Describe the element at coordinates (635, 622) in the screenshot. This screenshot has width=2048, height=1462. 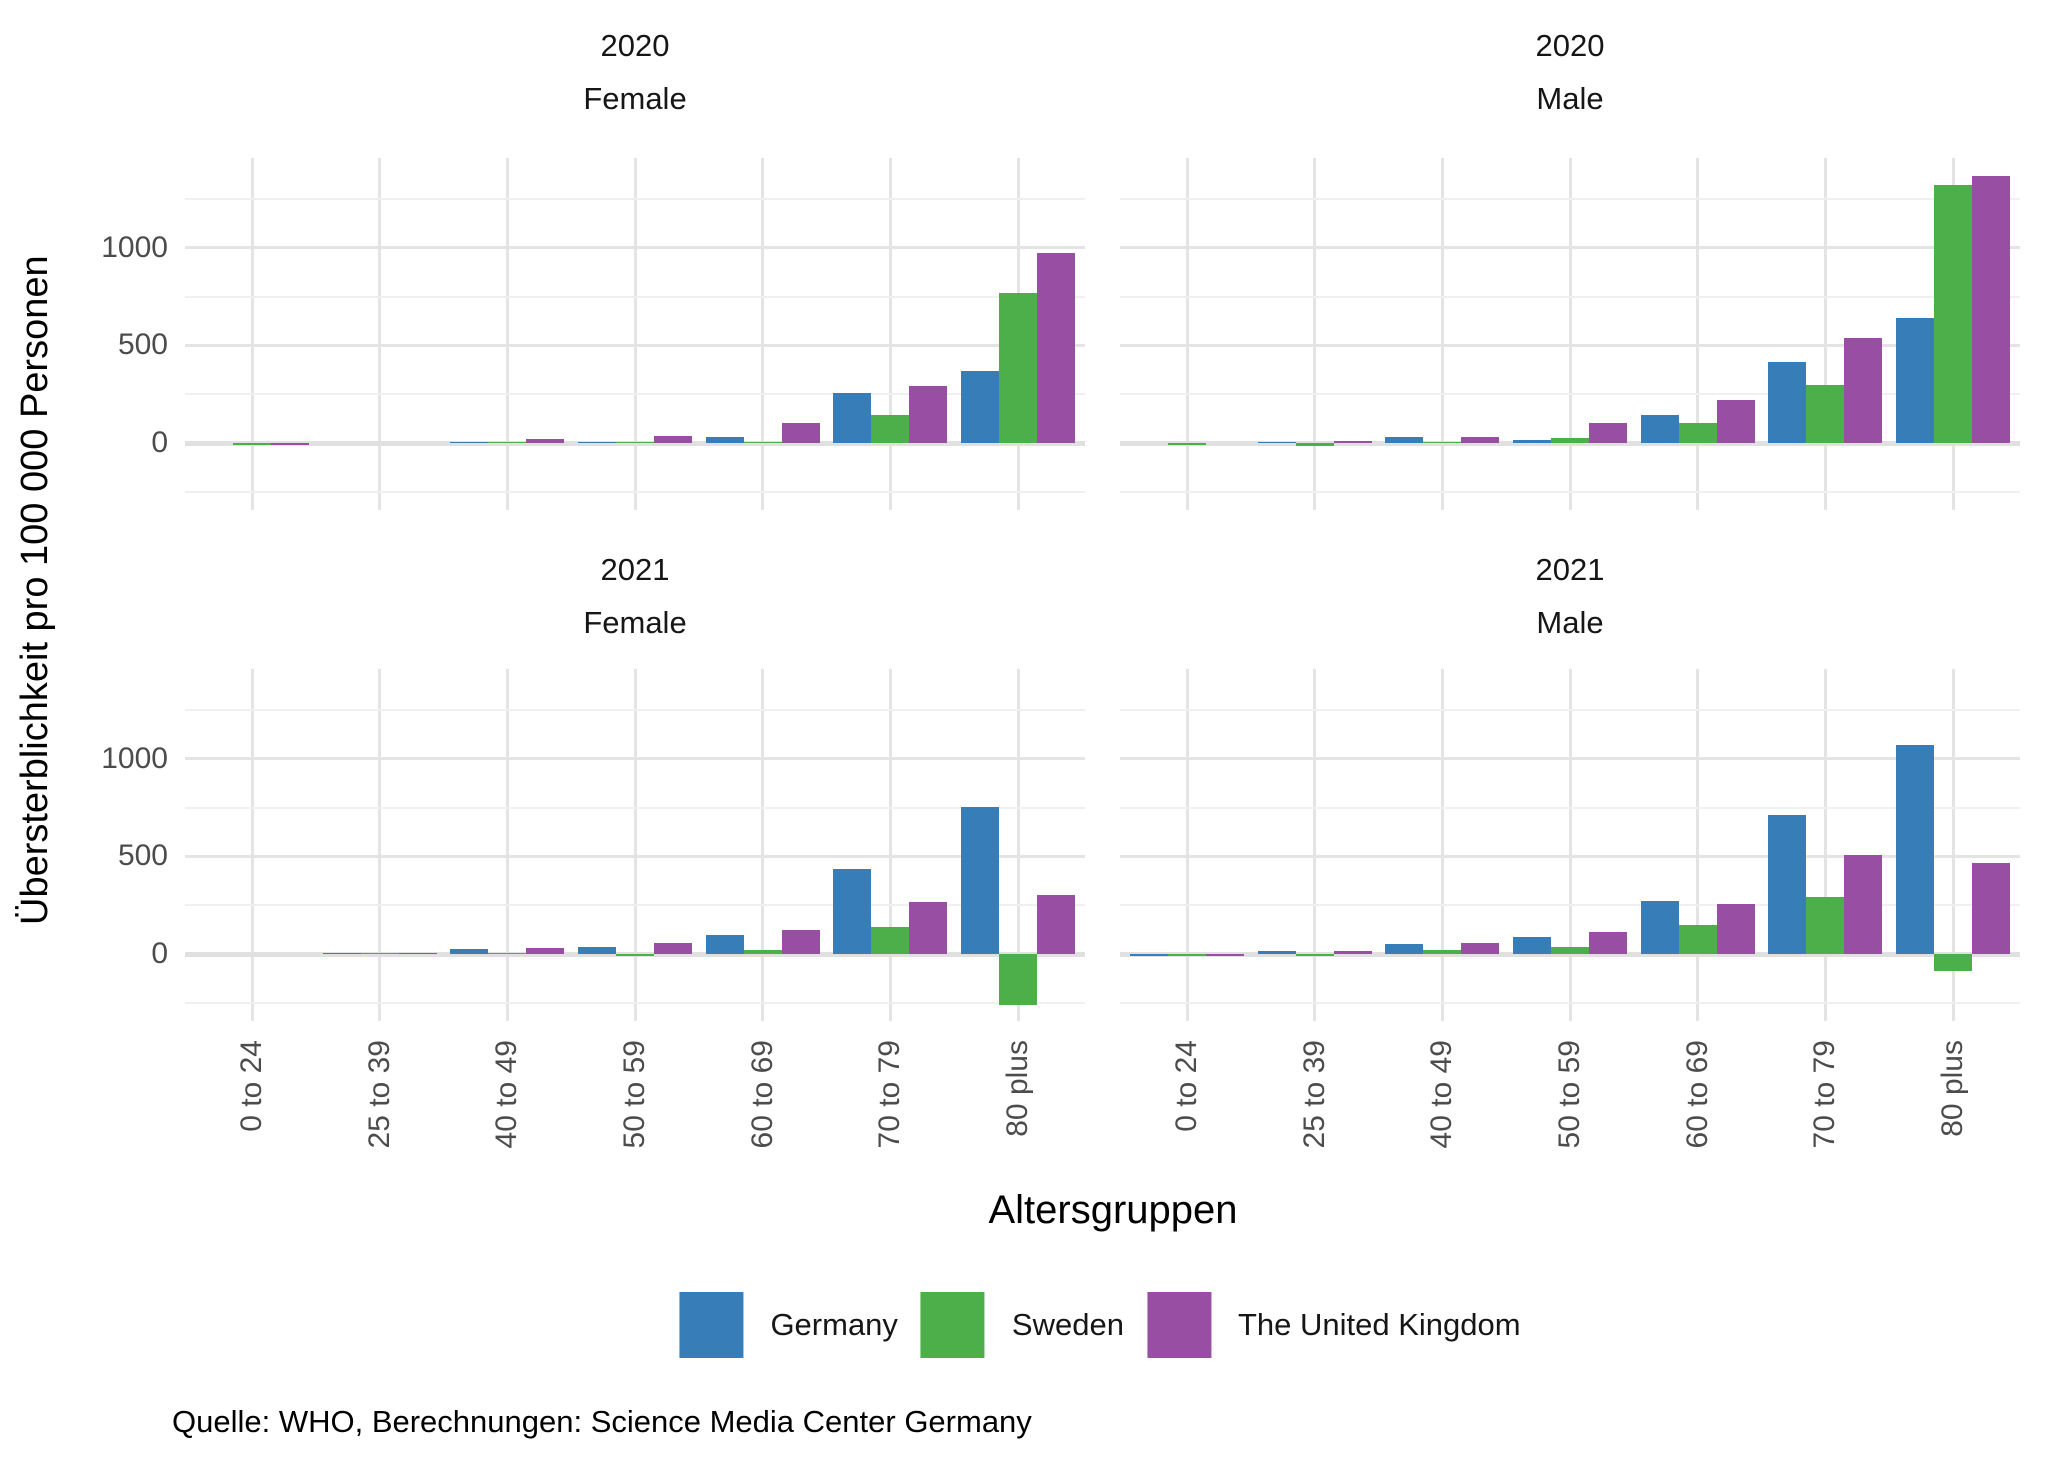
I see `facet-title-sex-2021-female: Female` at that location.